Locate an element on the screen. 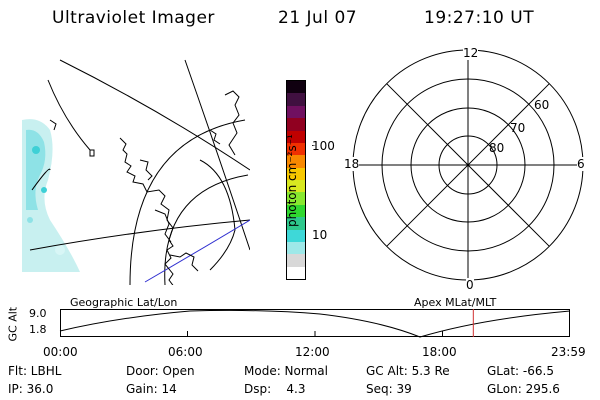  terminator-arc is located at coordinates (217, 215).